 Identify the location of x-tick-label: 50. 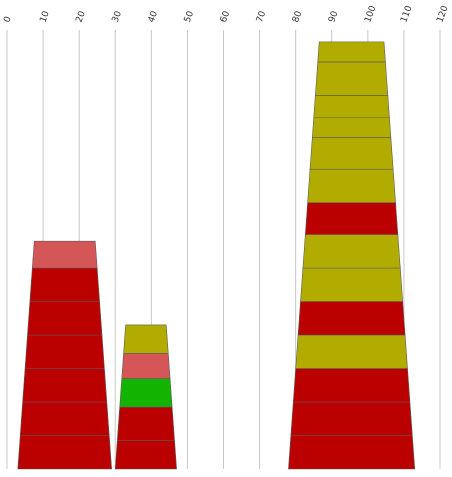
(189, 17).